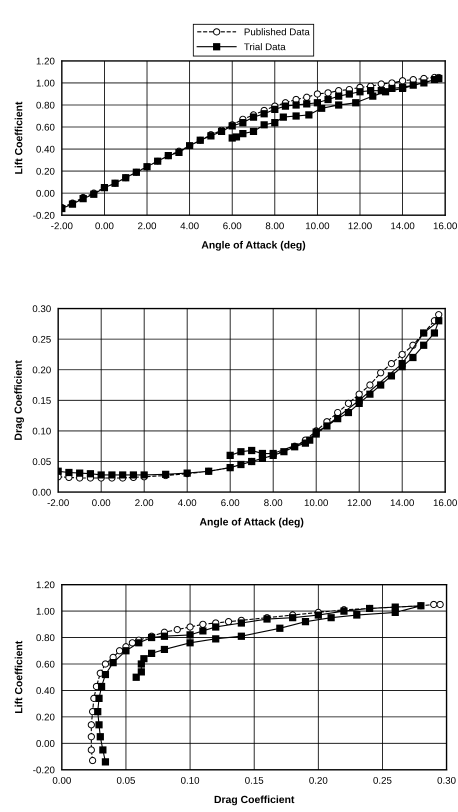  I want to click on y-tick-label: 0.05, so click(41, 462).